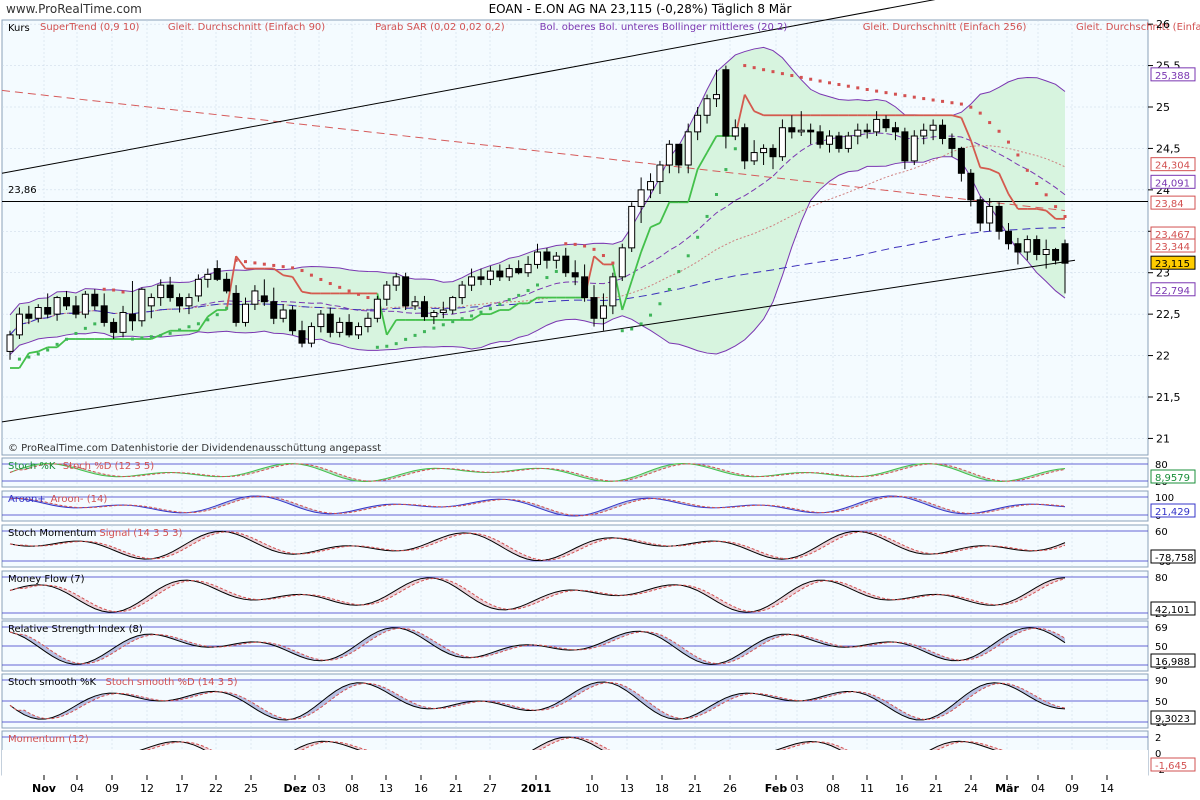  What do you see at coordinates (75, 629) in the screenshot?
I see `panel-legend-item: Relative Strength Index (8)` at bounding box center [75, 629].